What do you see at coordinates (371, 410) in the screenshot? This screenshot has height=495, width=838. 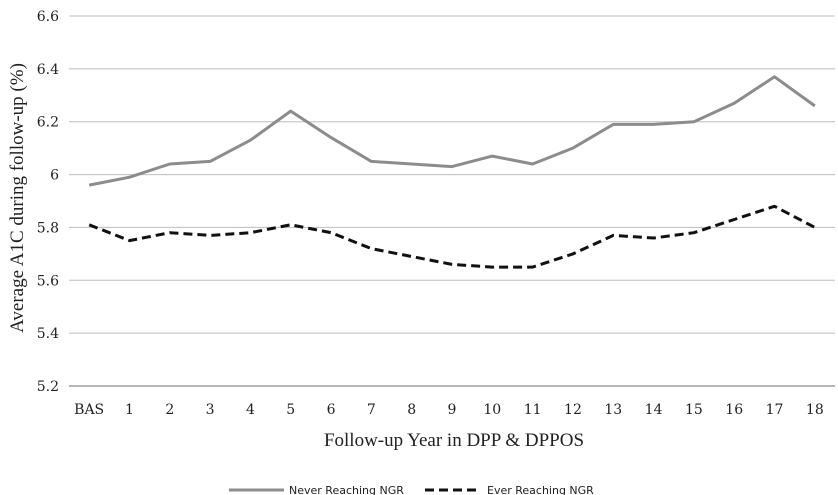 I see `x-tick-label: 7` at bounding box center [371, 410].